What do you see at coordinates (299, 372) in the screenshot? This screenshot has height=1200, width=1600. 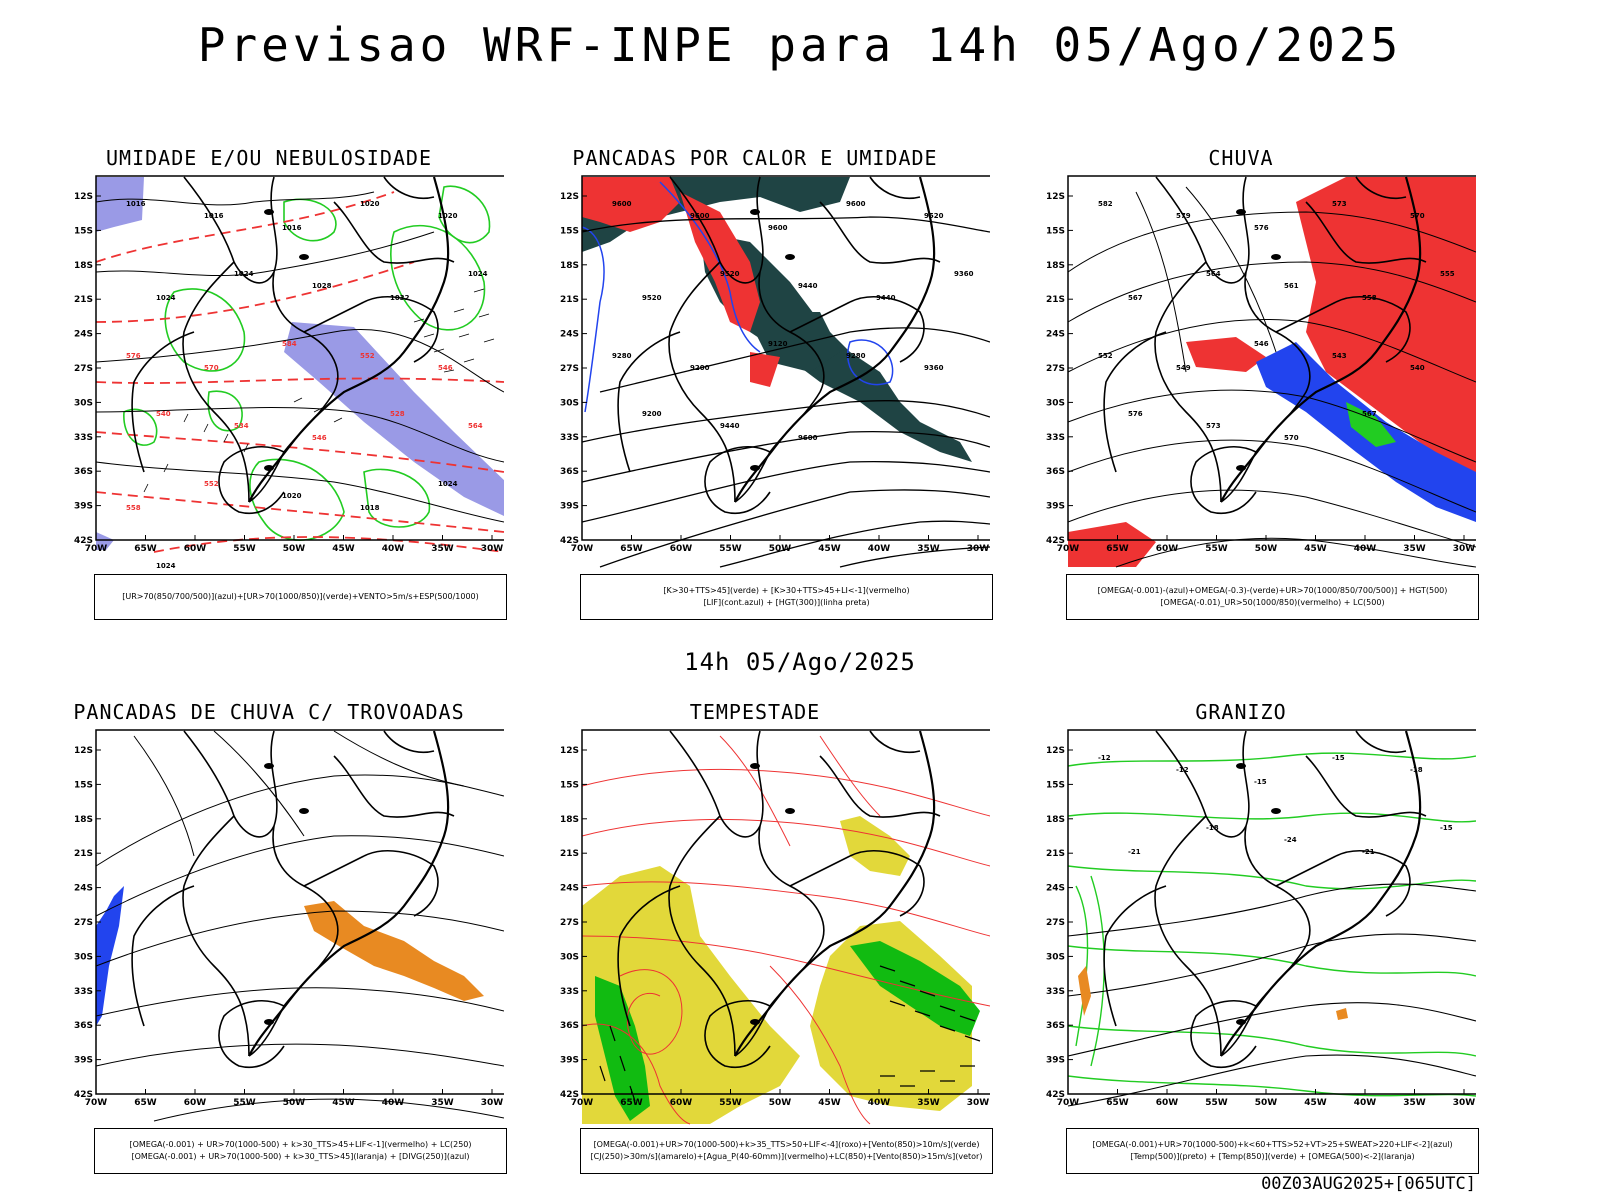 I see `thickness-red-dashed` at bounding box center [299, 372].